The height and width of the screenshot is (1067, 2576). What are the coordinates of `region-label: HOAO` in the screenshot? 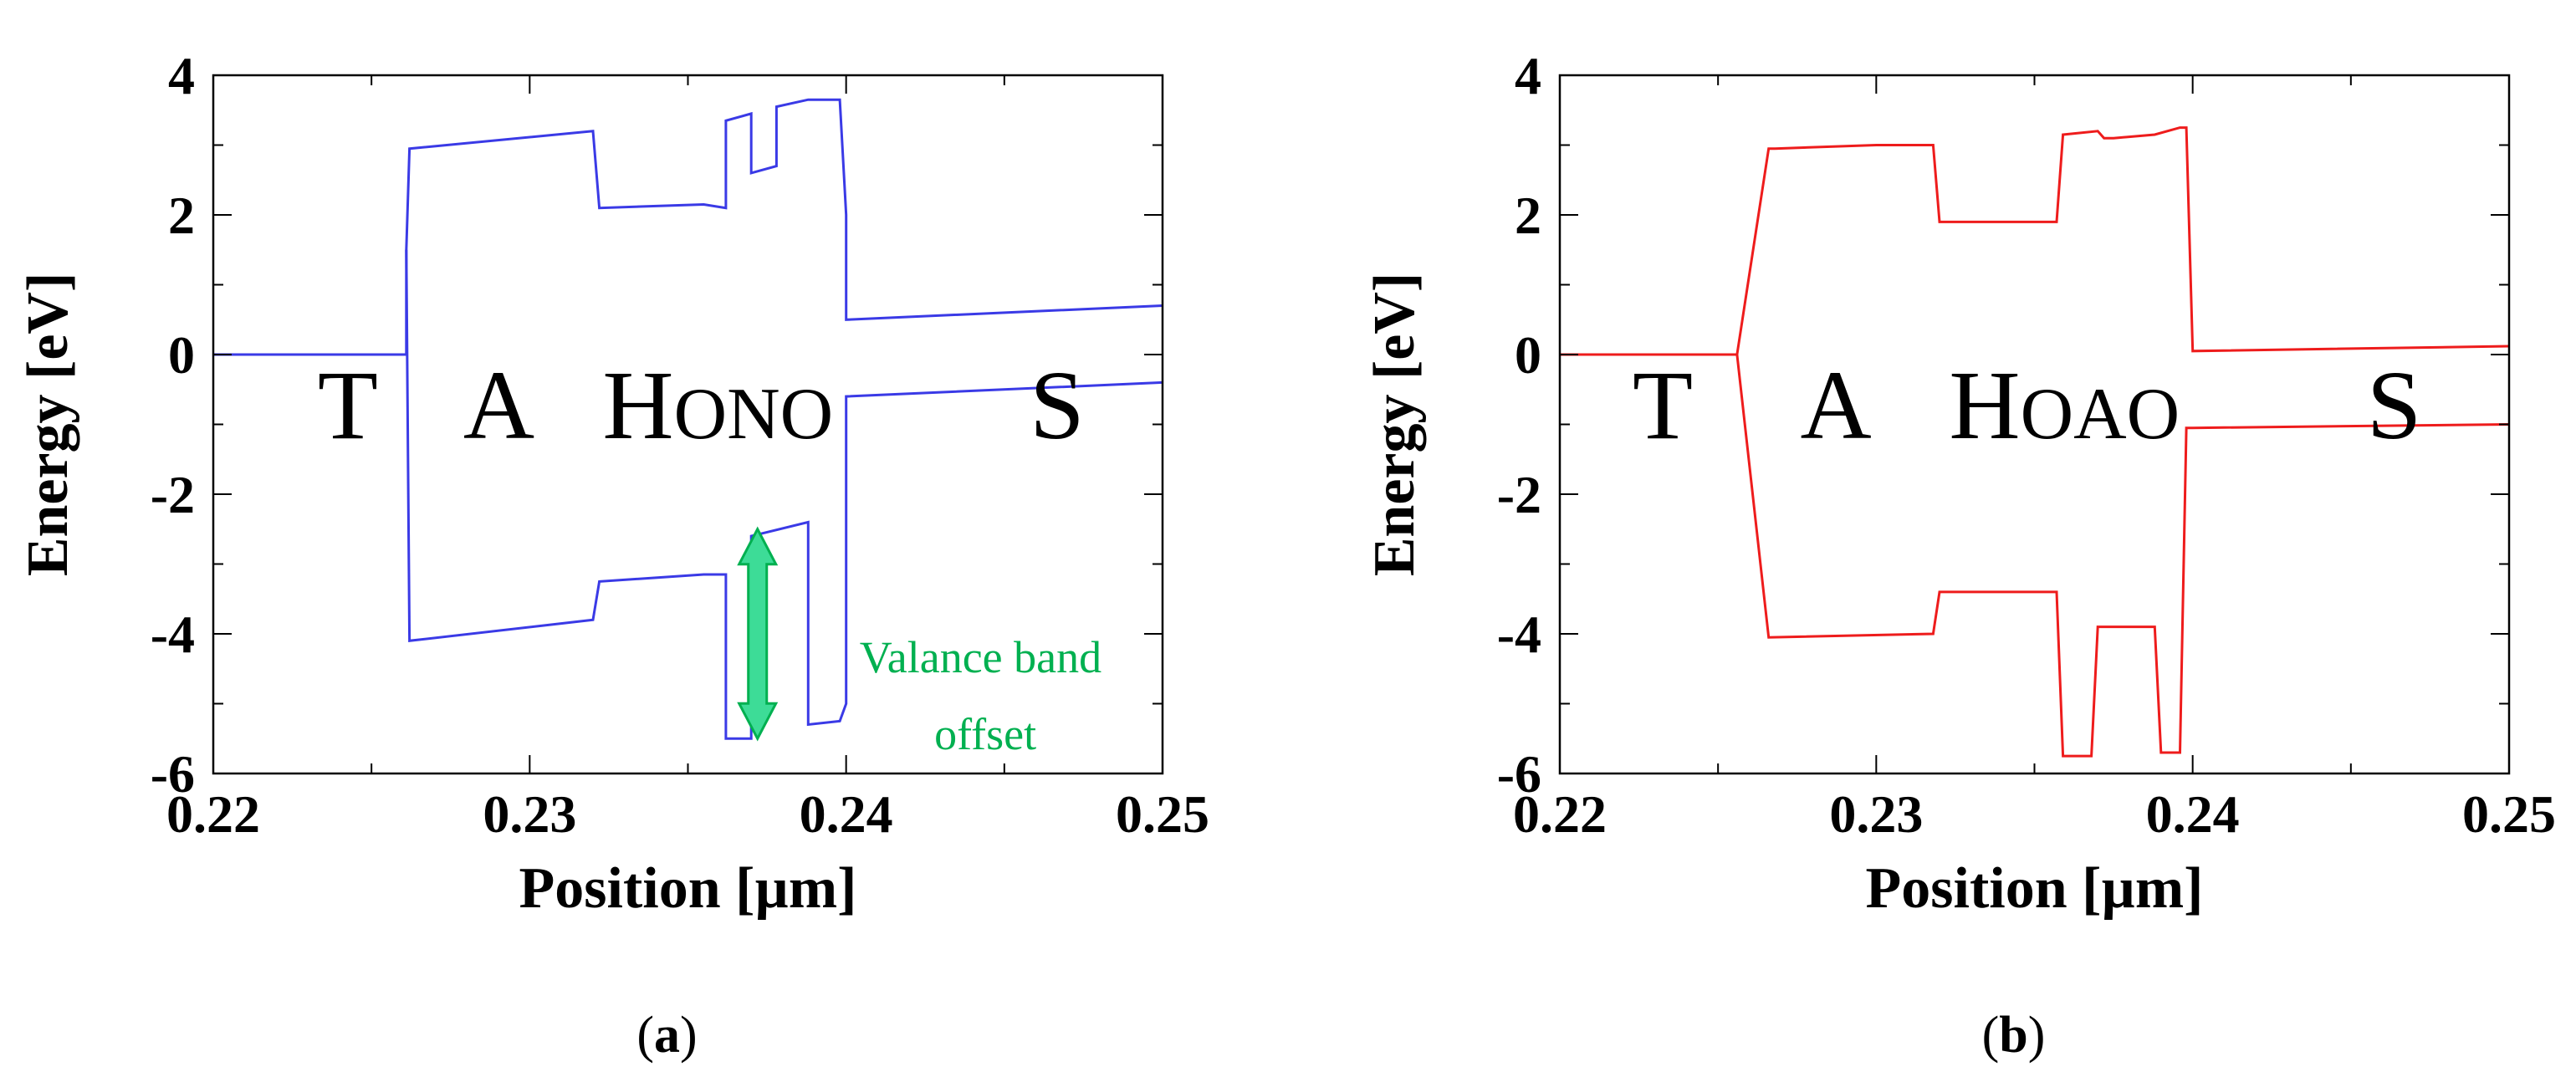 It's located at (2064, 405).